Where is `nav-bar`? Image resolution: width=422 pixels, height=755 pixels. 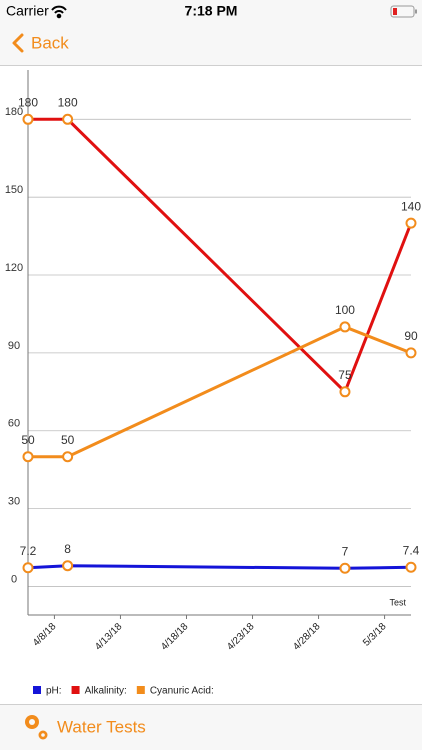 nav-bar is located at coordinates (211, 32).